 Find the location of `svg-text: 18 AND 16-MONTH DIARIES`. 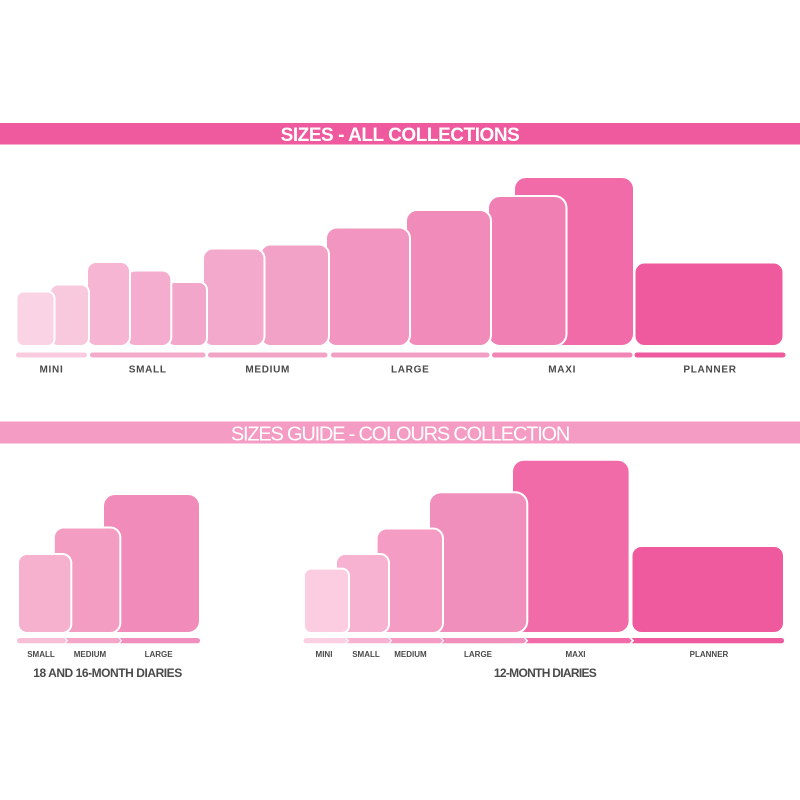

svg-text: 18 AND 16-MONTH DIARIES is located at coordinates (107, 673).